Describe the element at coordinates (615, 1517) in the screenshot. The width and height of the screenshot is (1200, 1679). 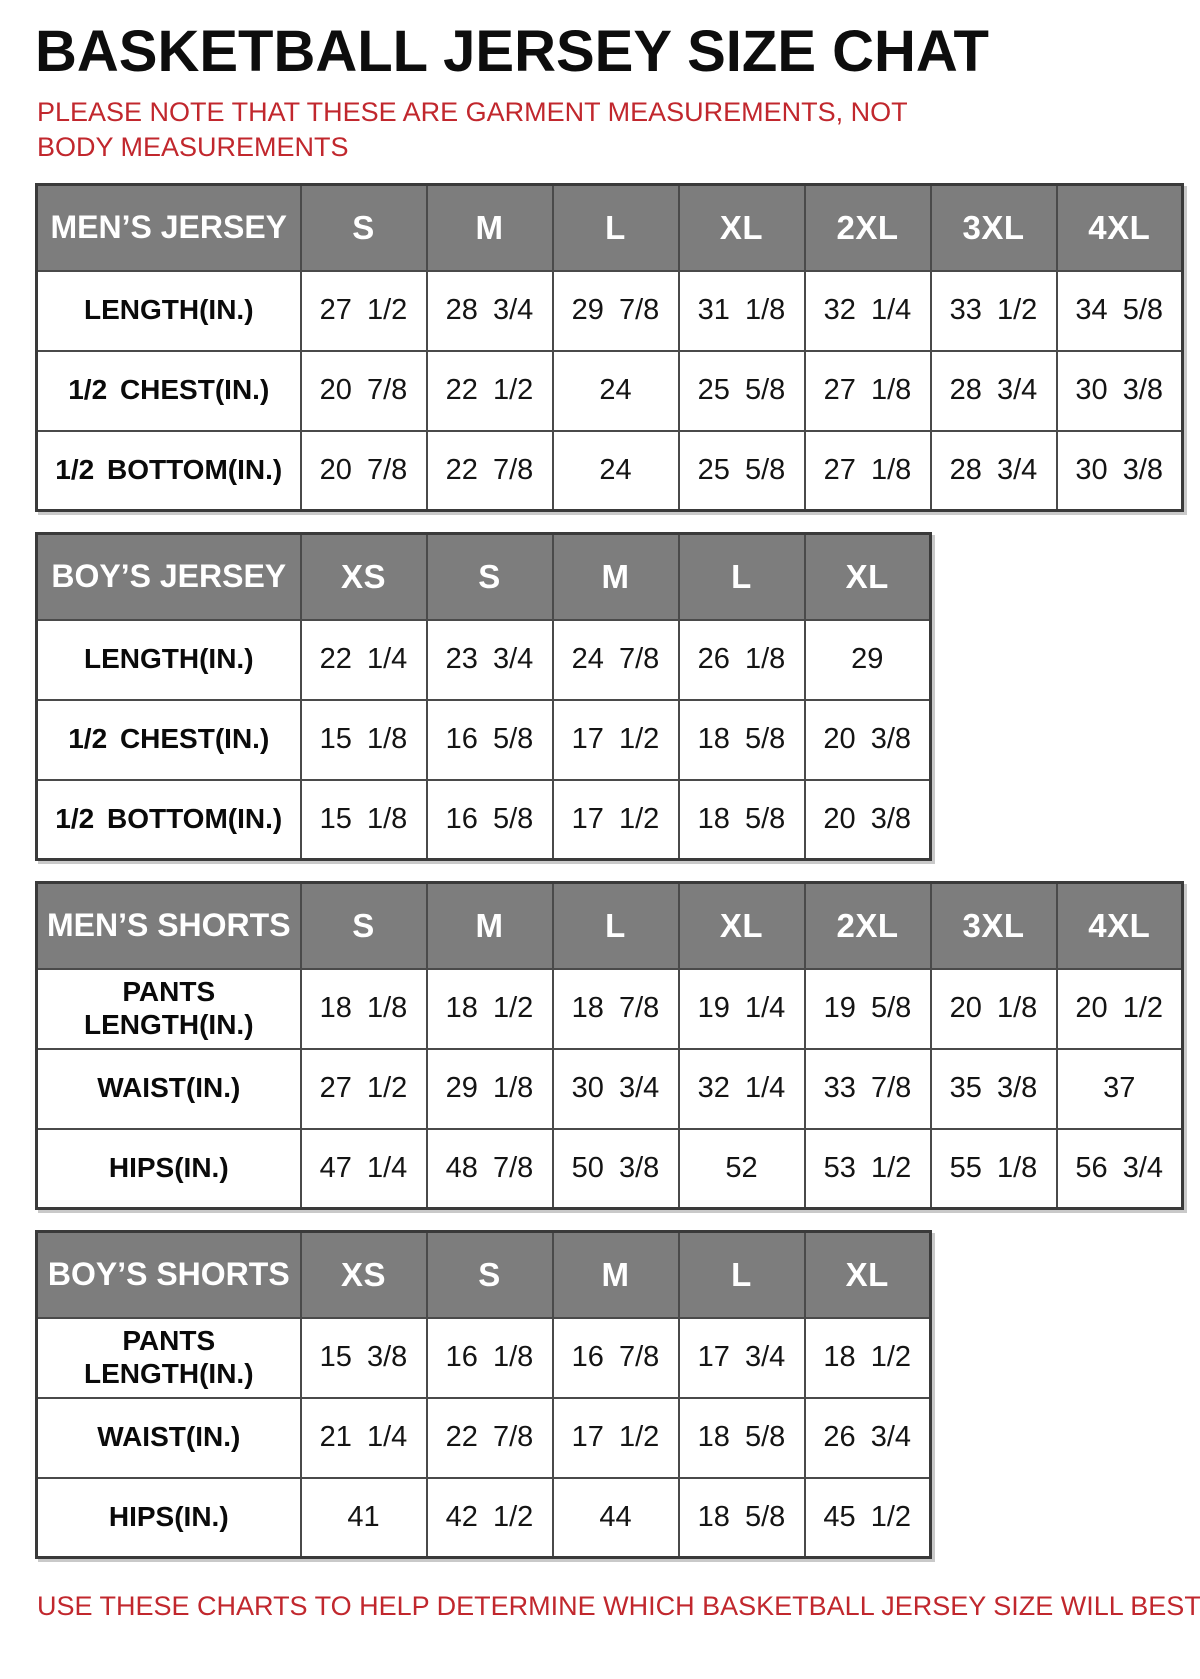
I see `size-value: 44` at that location.